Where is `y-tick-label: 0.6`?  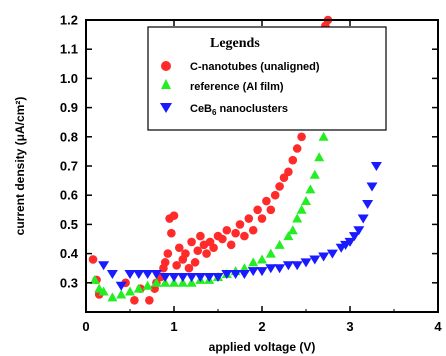 y-tick-label: 0.6 is located at coordinates (69, 195).